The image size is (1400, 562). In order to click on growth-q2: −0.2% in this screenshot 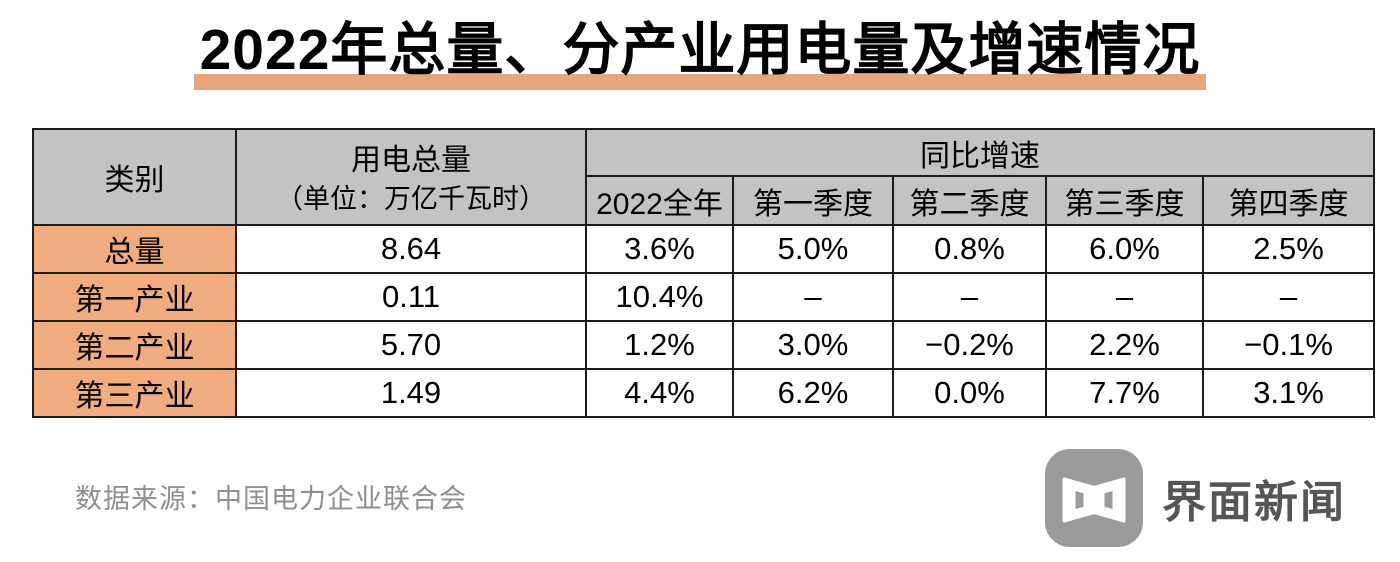, I will do `click(969, 345)`.